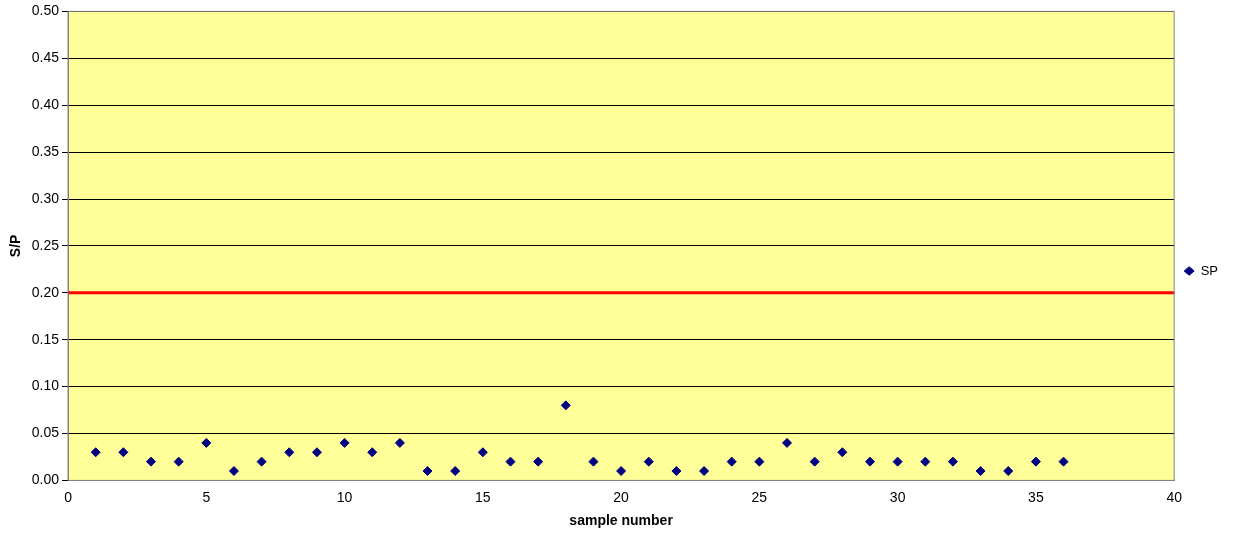 Image resolution: width=1236 pixels, height=538 pixels. I want to click on y-tick-label: 0.45, so click(45, 57).